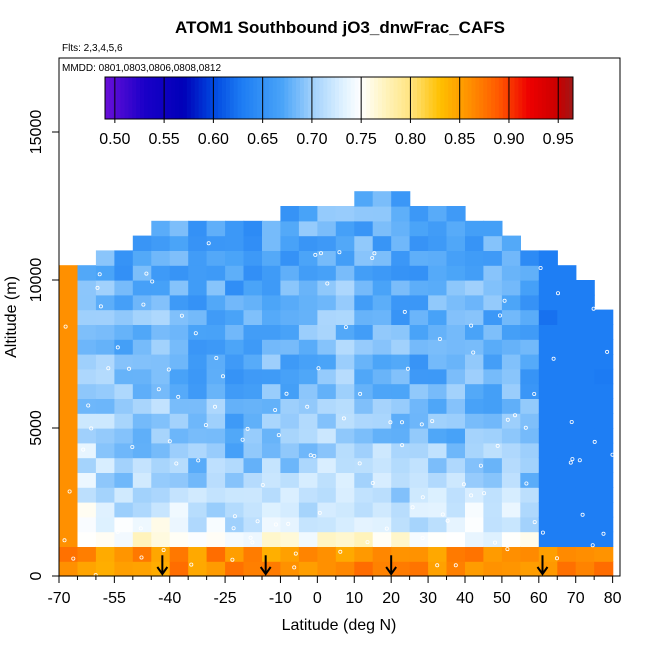 This screenshot has height=650, width=650. What do you see at coordinates (36, 428) in the screenshot?
I see `y-tick-label: 5000` at bounding box center [36, 428].